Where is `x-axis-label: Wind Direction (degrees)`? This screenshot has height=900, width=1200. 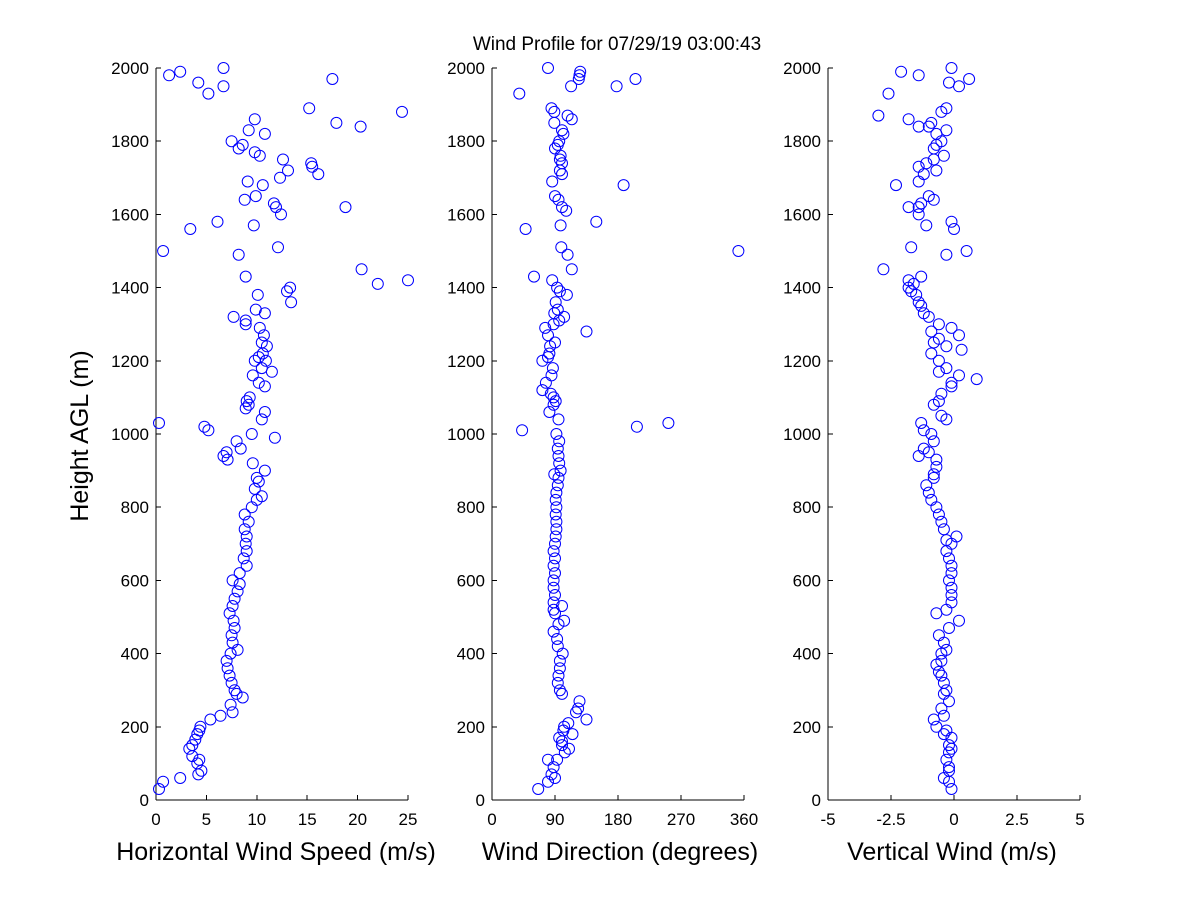 x-axis-label: Wind Direction (degrees) is located at coordinates (620, 852).